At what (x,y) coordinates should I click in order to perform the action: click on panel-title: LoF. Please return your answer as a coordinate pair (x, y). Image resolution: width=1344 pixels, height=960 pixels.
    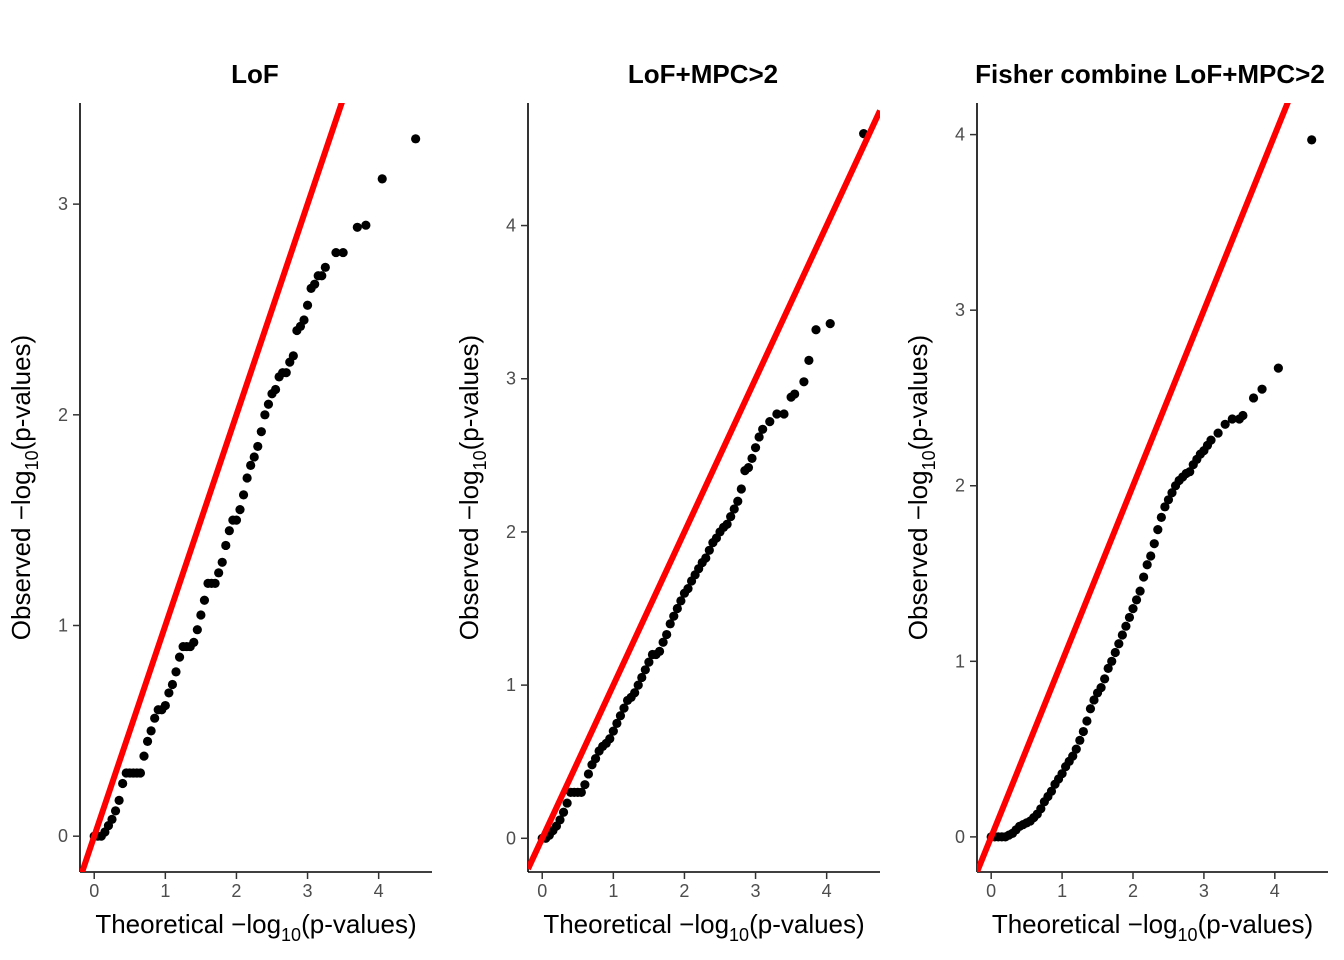
    Looking at the image, I should click on (255, 74).